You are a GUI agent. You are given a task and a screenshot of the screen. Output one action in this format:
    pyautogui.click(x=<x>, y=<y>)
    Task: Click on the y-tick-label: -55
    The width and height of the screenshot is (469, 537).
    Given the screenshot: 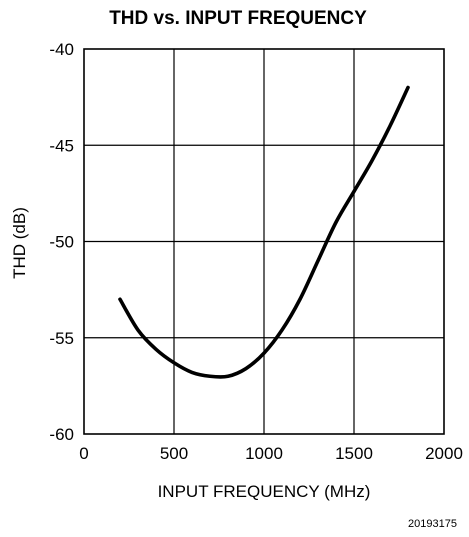 What is the action you would take?
    pyautogui.click(x=61, y=338)
    